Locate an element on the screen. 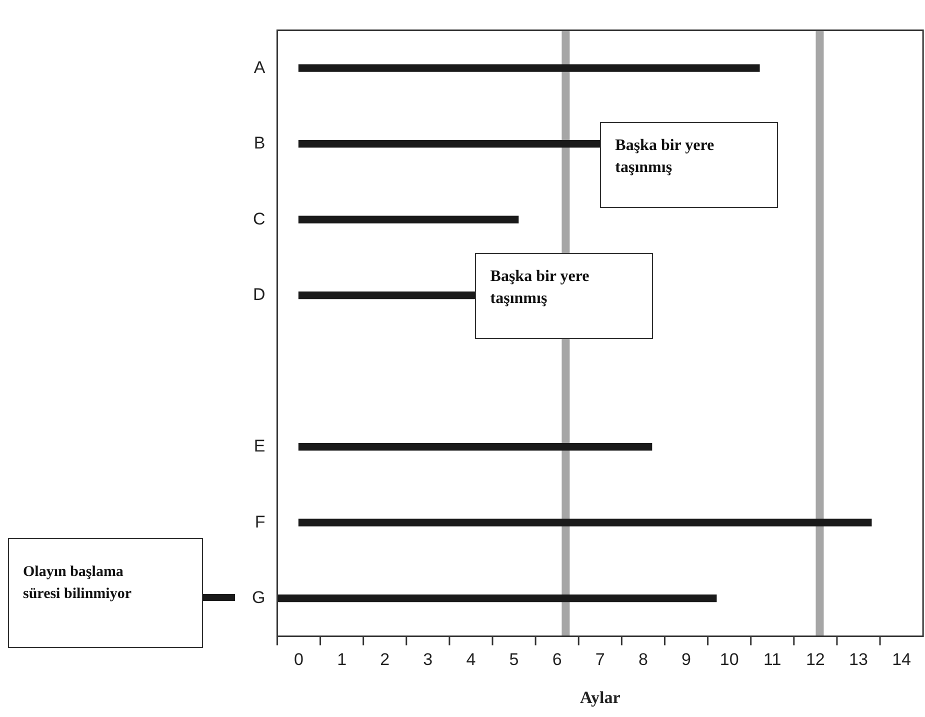 The height and width of the screenshot is (717, 925). x-tick-label: 12 is located at coordinates (815, 660).